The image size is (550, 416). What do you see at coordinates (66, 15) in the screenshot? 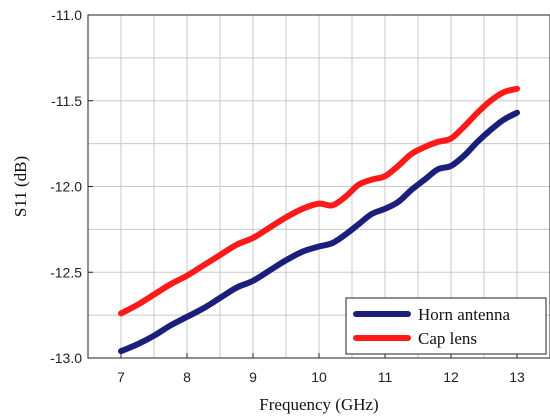
I see `y-tick-label: -11.0` at bounding box center [66, 15].